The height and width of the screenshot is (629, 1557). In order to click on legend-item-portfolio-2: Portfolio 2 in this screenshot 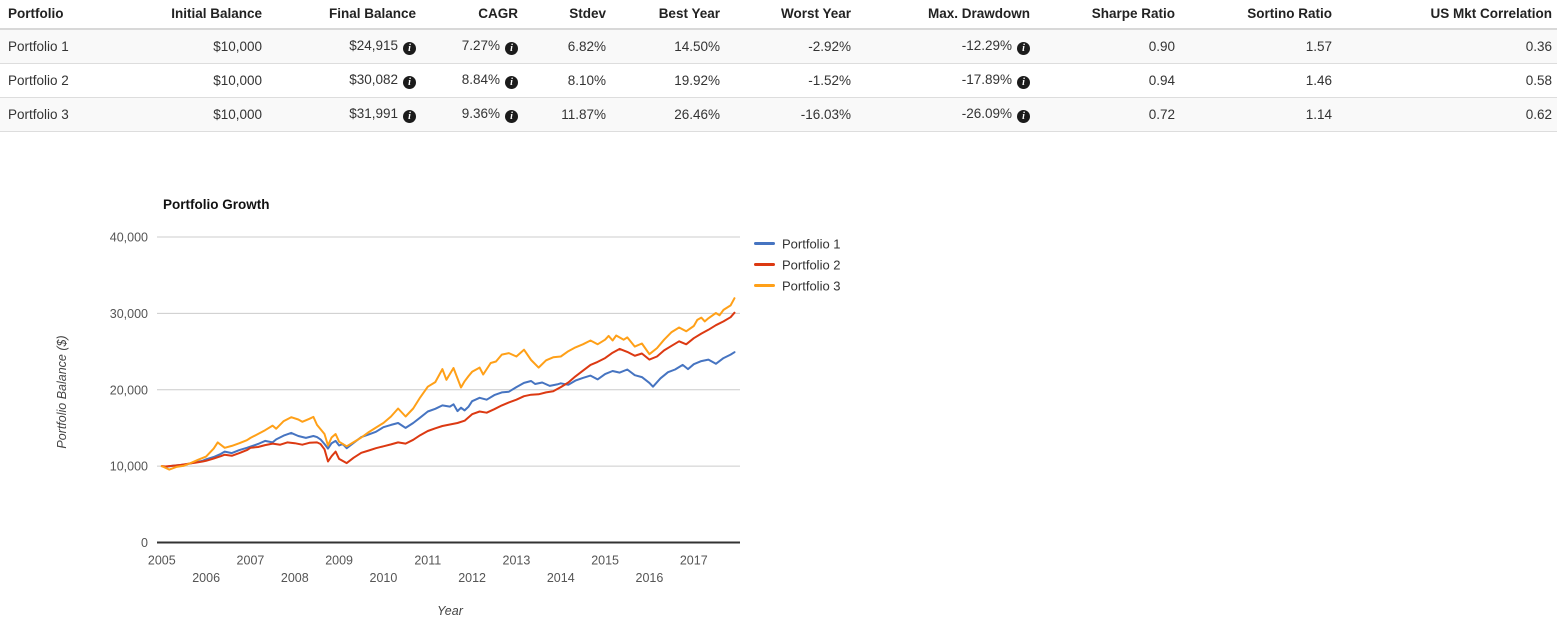, I will do `click(797, 264)`.